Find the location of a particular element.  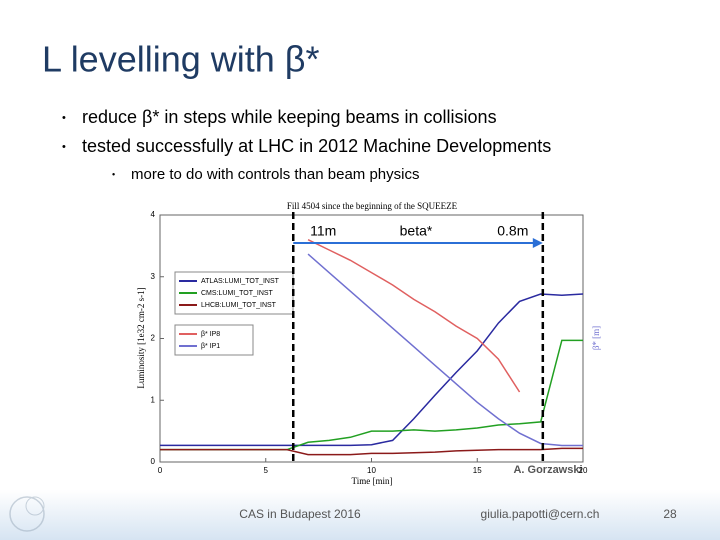

x-tick-label: 0 is located at coordinates (160, 470).